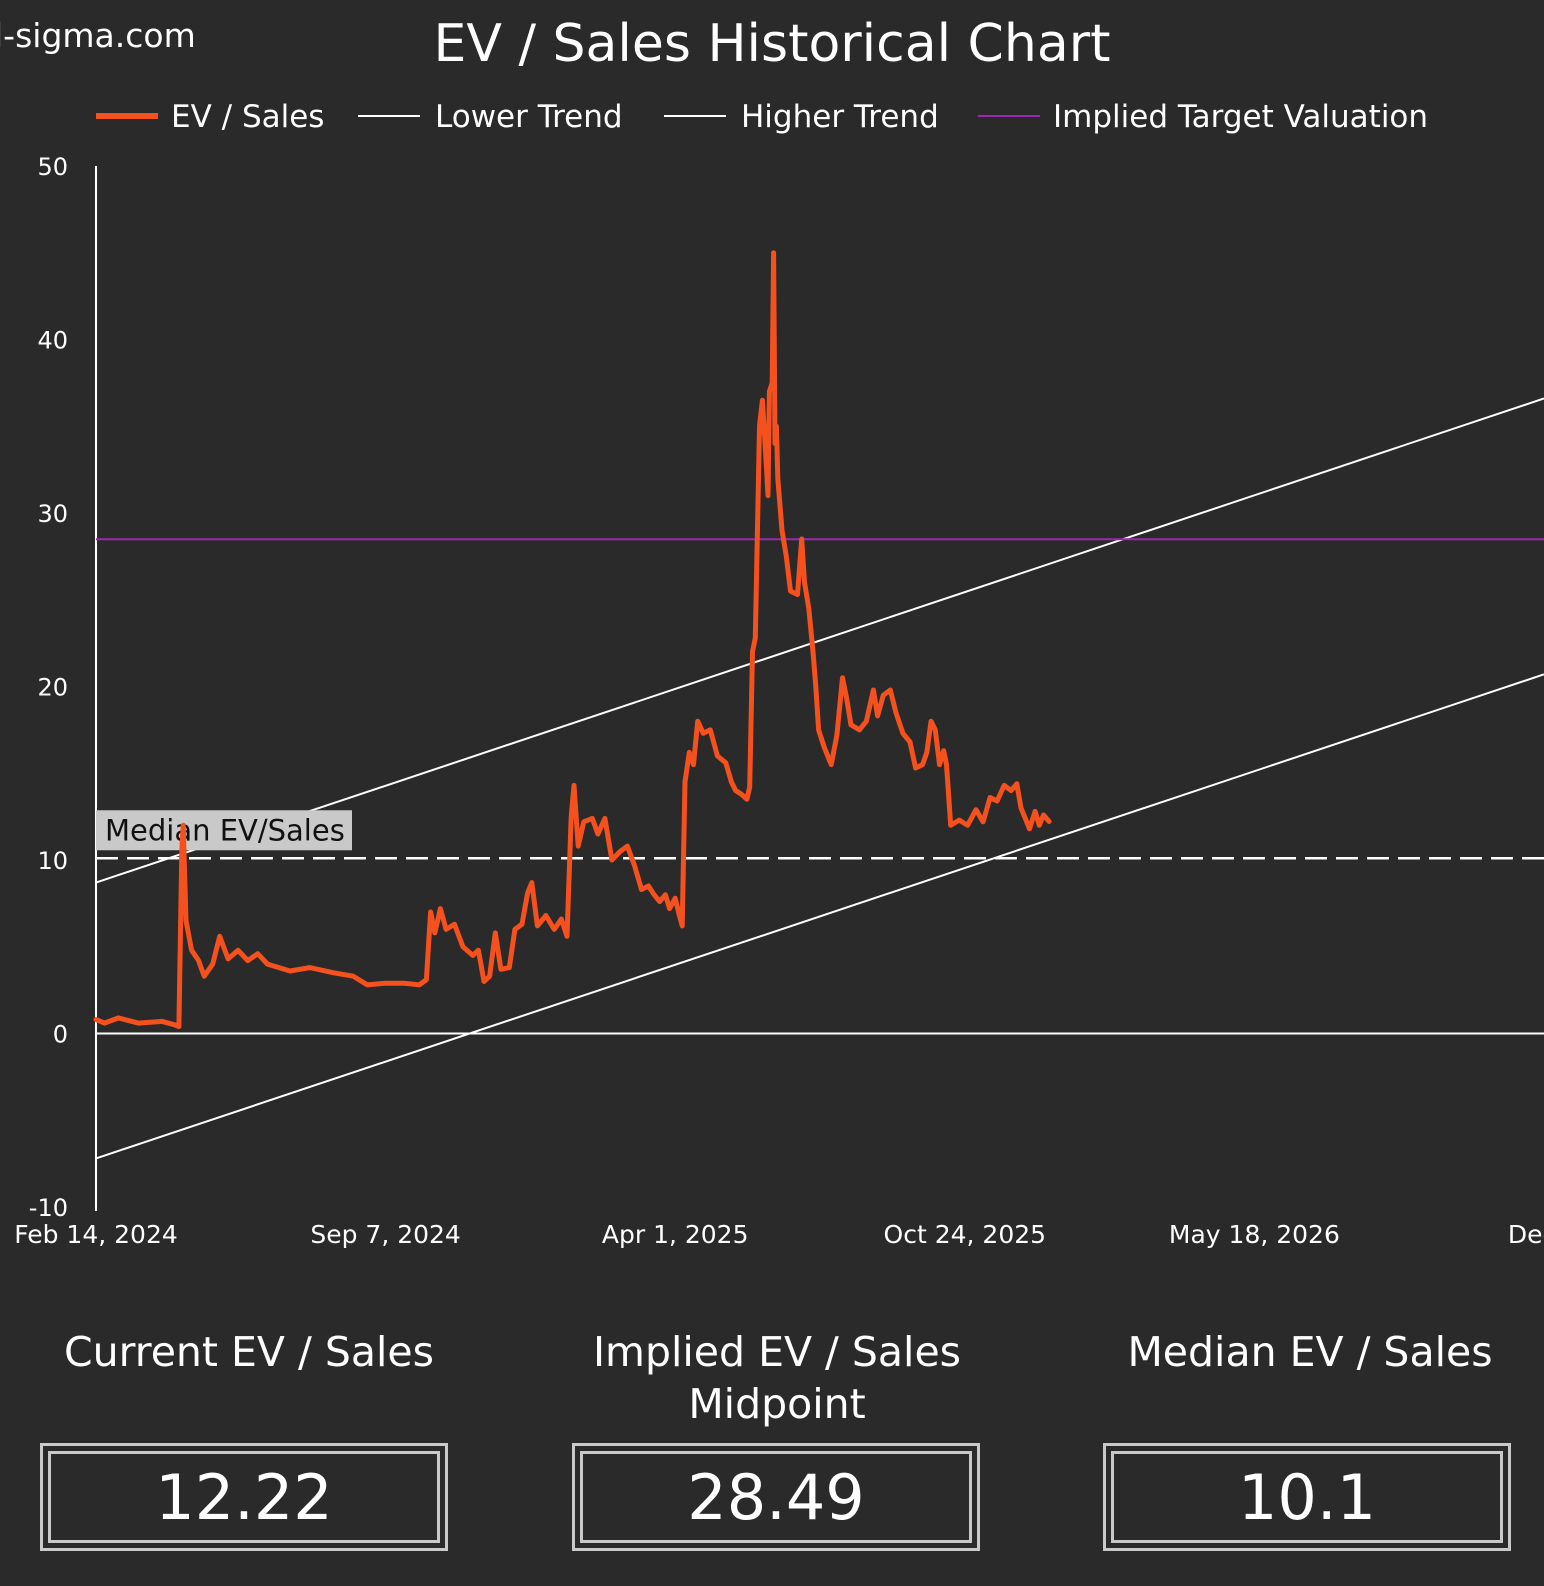  I want to click on legend-label-lower-trend: Lower Trend, so click(529, 117).